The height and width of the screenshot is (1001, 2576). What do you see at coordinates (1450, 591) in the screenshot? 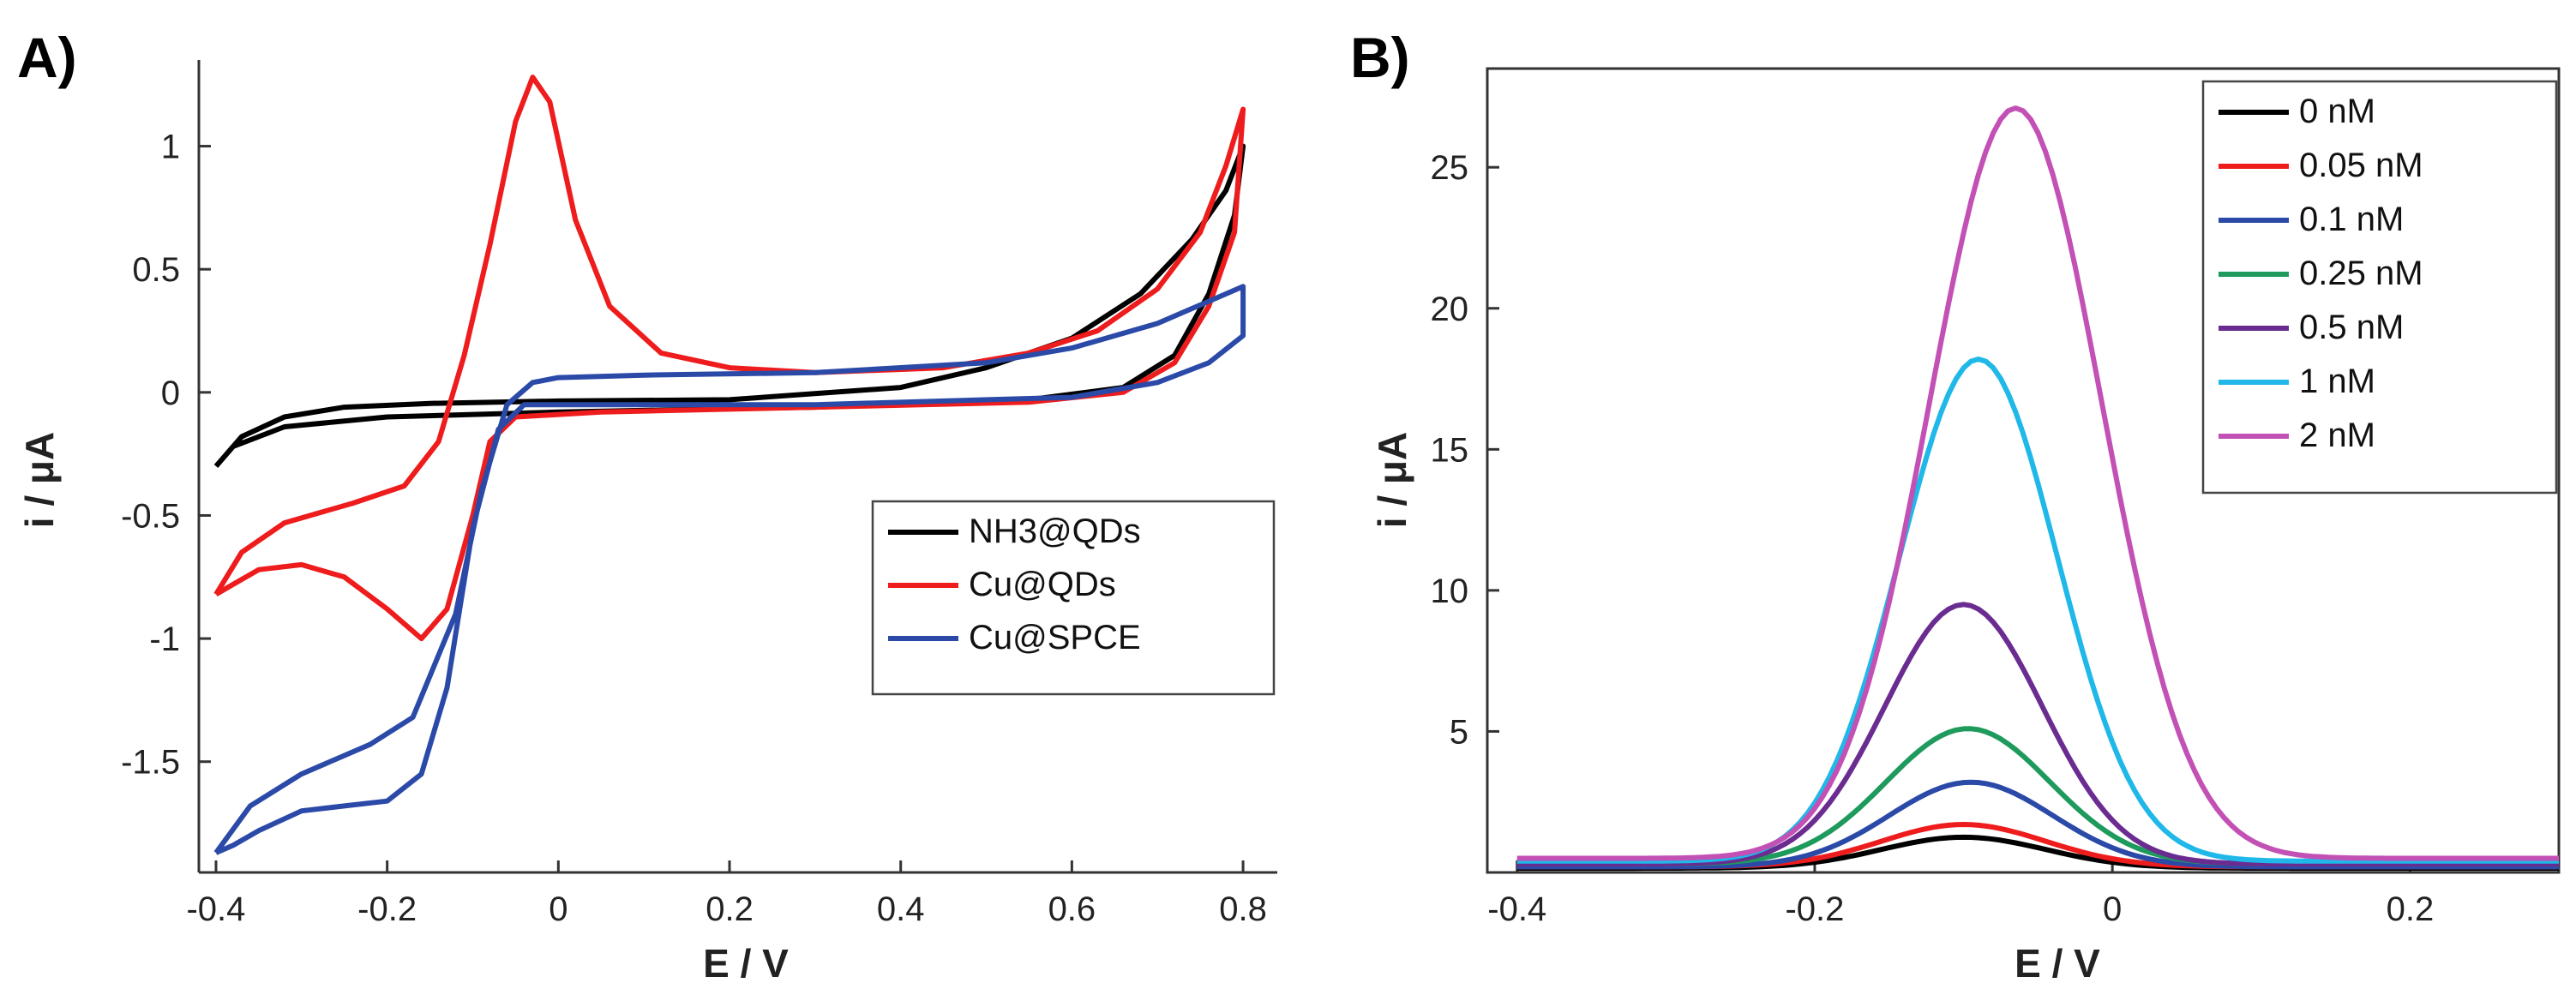
I see `y-tick-label: 10` at bounding box center [1450, 591].